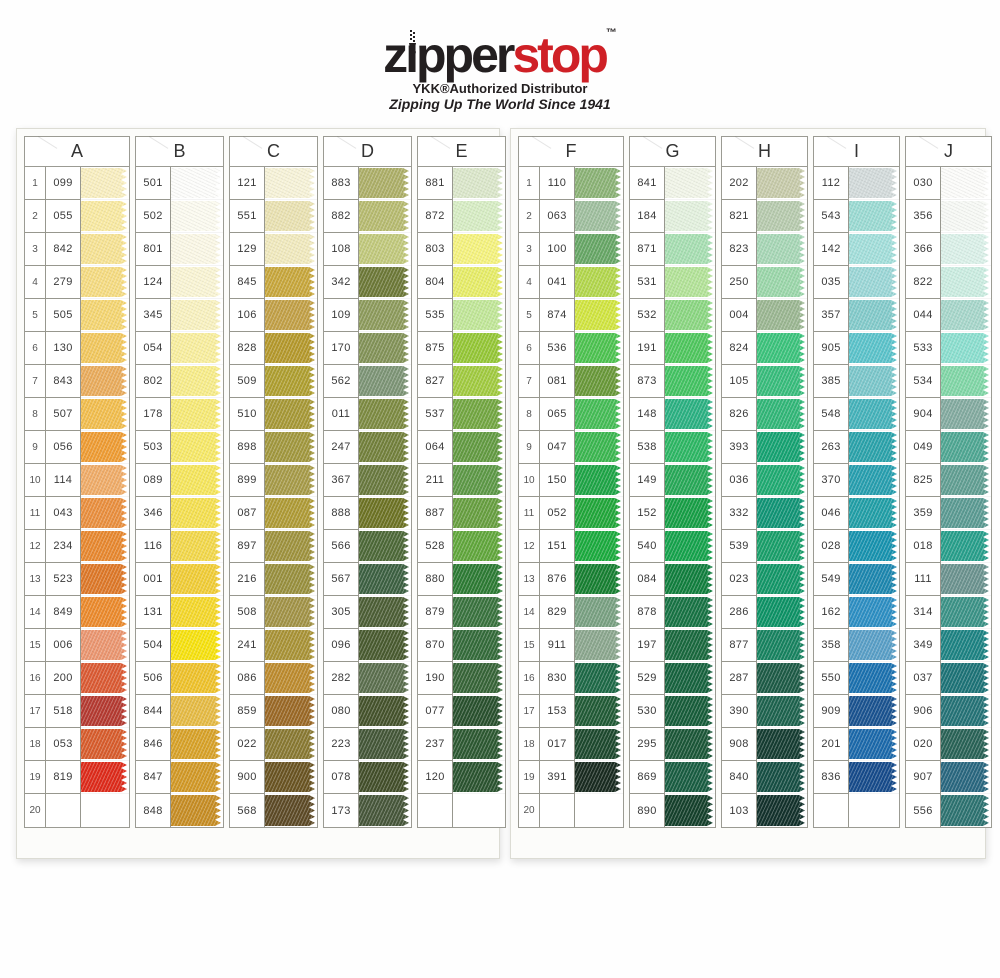 The height and width of the screenshot is (978, 1000). I want to click on color-code: 023, so click(739, 579).